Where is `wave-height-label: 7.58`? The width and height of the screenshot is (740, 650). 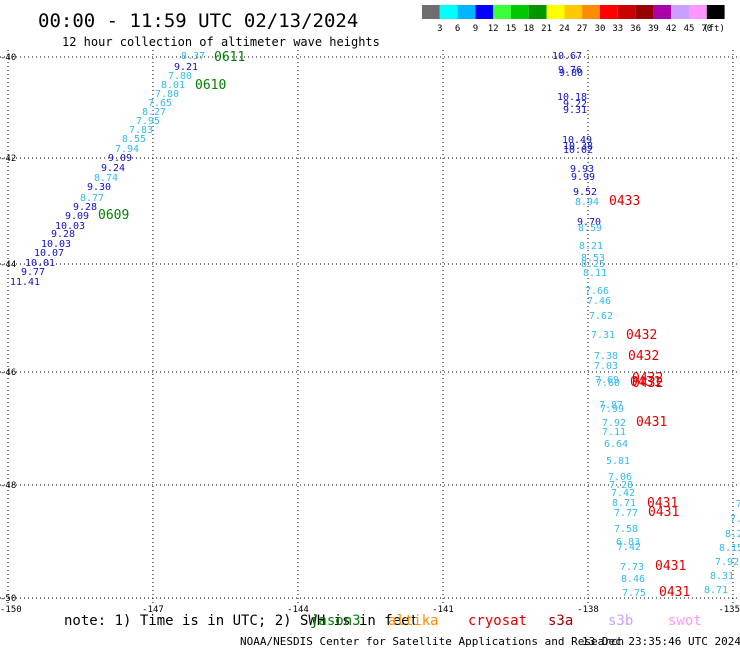 wave-height-label: 7.58 is located at coordinates (626, 529).